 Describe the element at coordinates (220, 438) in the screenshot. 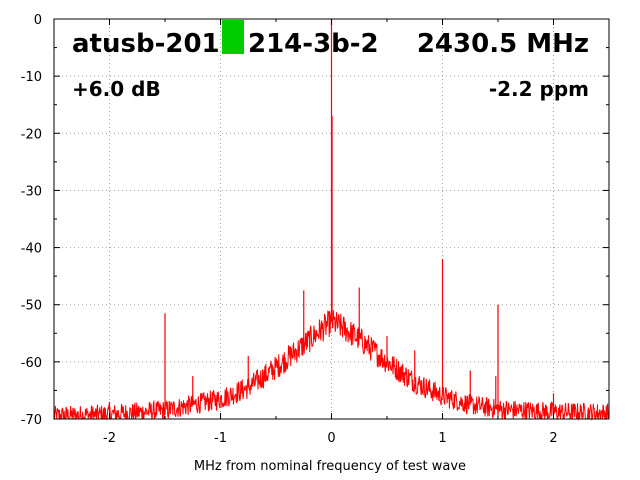

I see `x-tick-label: -1` at that location.